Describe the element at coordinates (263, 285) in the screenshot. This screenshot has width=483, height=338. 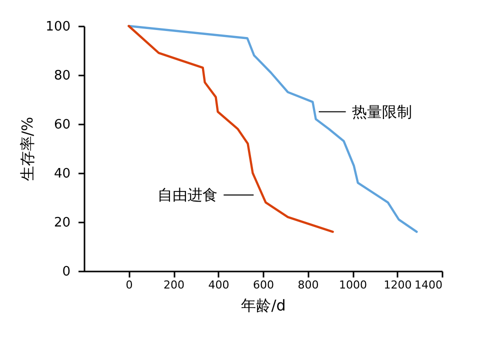
I see `x-tick-label: 600` at that location.